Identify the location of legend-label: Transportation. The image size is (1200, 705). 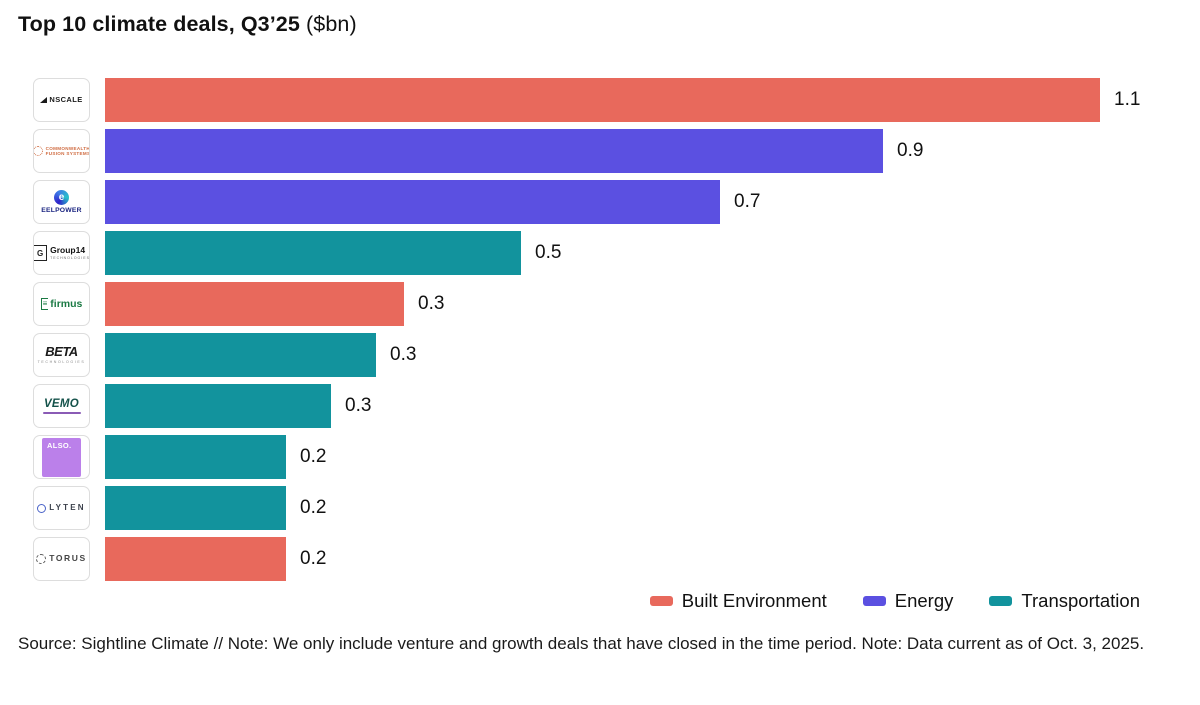
(1080, 600).